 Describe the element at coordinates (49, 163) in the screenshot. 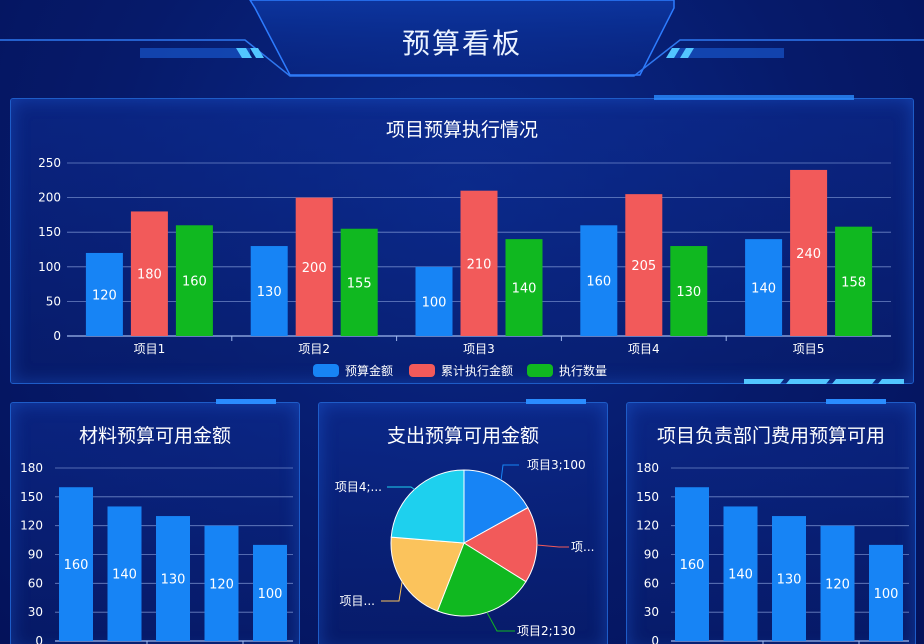

I see `y-tick-label: 250` at that location.